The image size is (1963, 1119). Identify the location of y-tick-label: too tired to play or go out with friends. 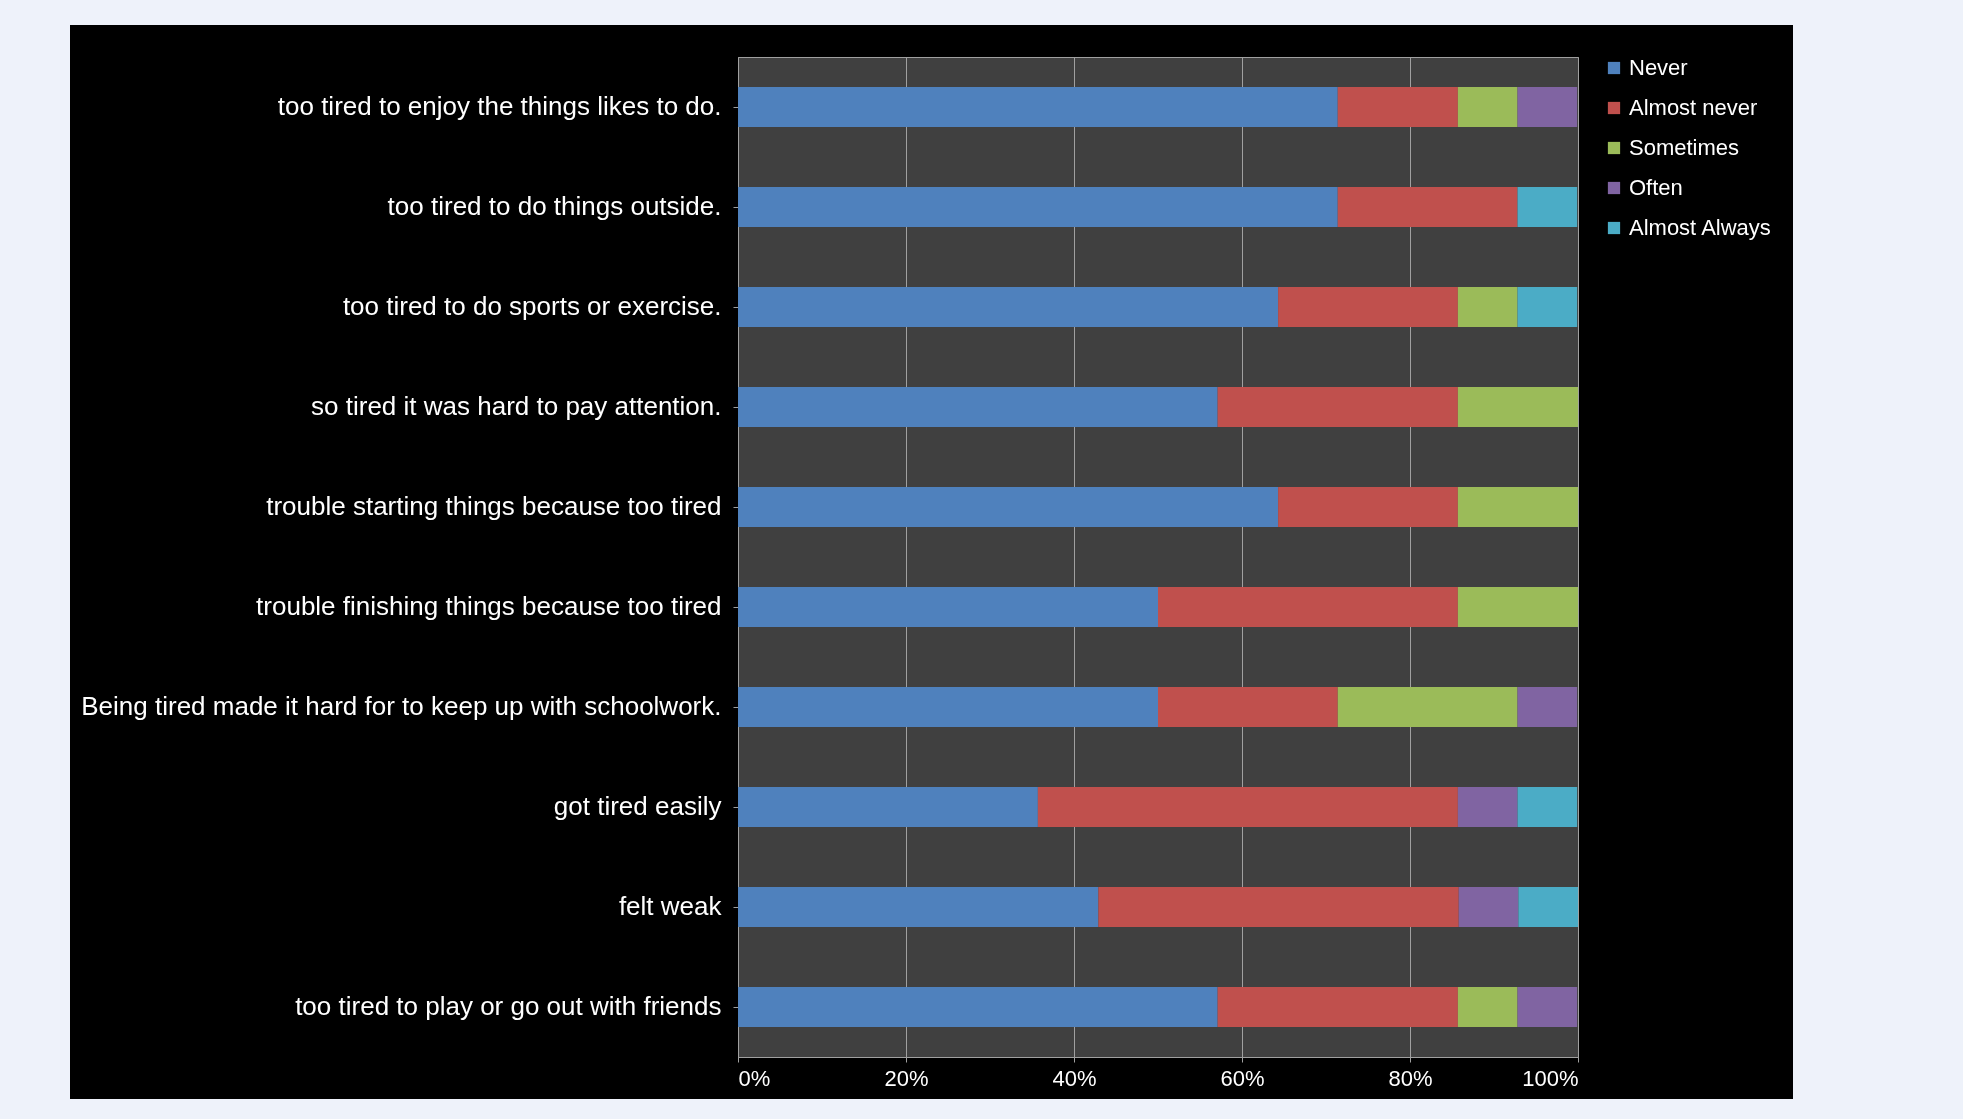
(508, 1006).